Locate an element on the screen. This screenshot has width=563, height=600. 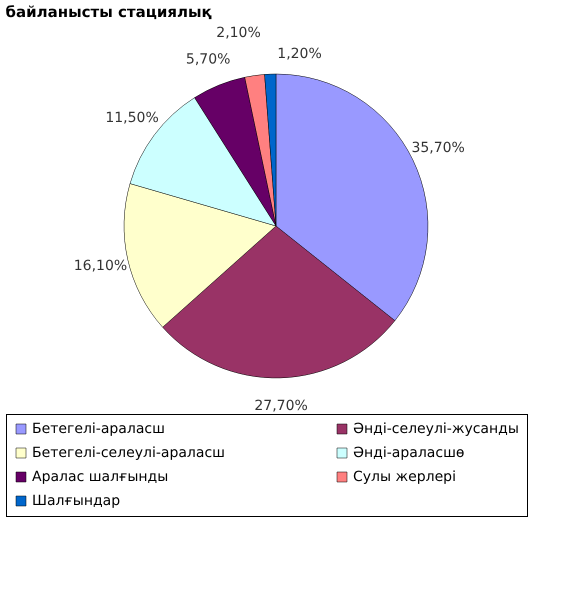
legend-label: Шалғындар is located at coordinates (76, 501).